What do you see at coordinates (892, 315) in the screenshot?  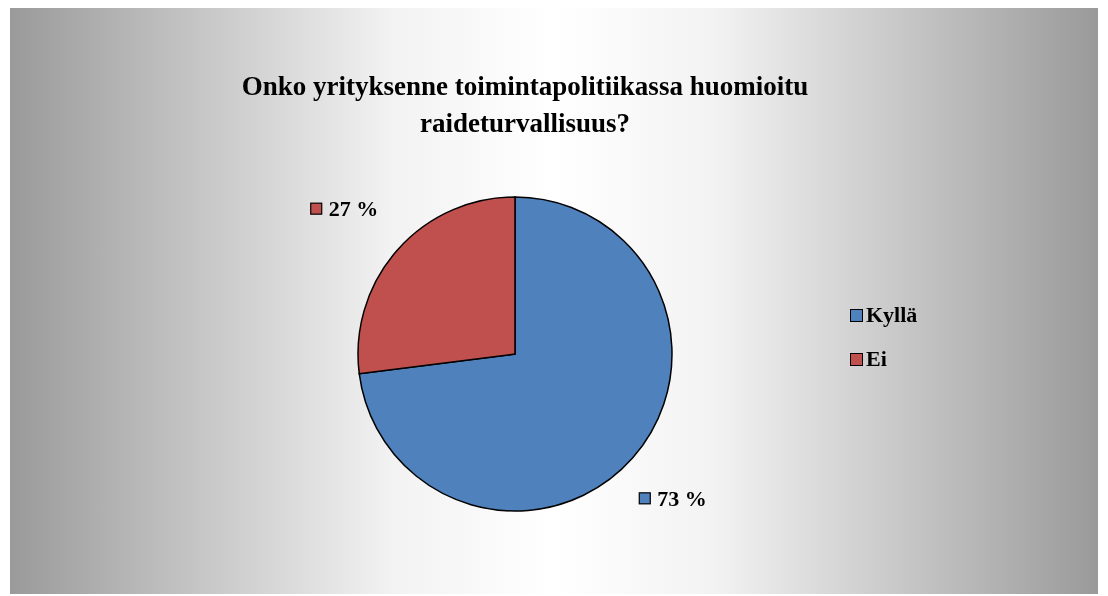 I see `legend-label: Kyllä` at bounding box center [892, 315].